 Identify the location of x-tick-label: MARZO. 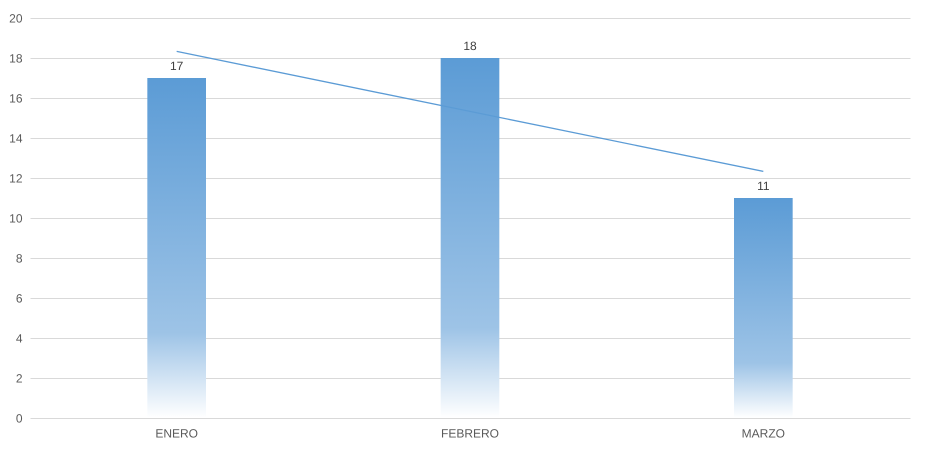
(764, 433).